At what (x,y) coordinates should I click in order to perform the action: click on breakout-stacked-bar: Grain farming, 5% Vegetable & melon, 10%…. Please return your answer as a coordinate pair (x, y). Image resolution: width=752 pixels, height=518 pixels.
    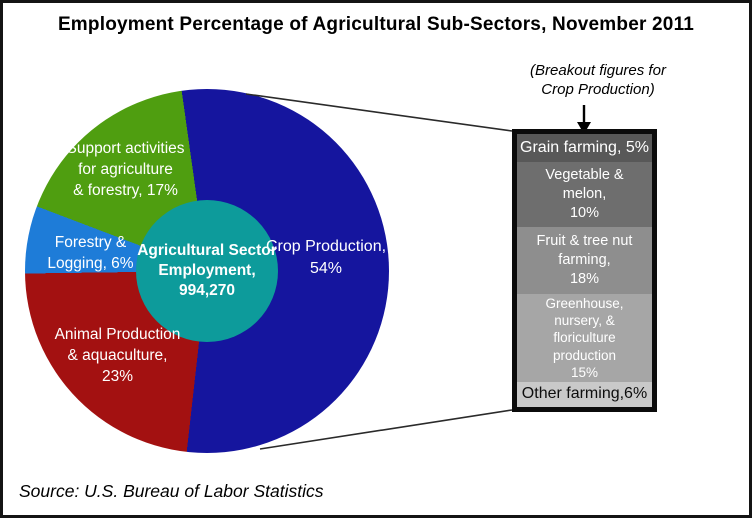
    Looking at the image, I should click on (584, 270).